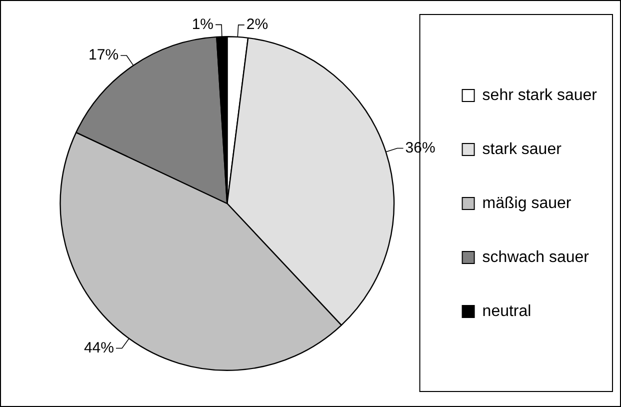 The image size is (621, 407). I want to click on data-label: 2%, so click(257, 25).